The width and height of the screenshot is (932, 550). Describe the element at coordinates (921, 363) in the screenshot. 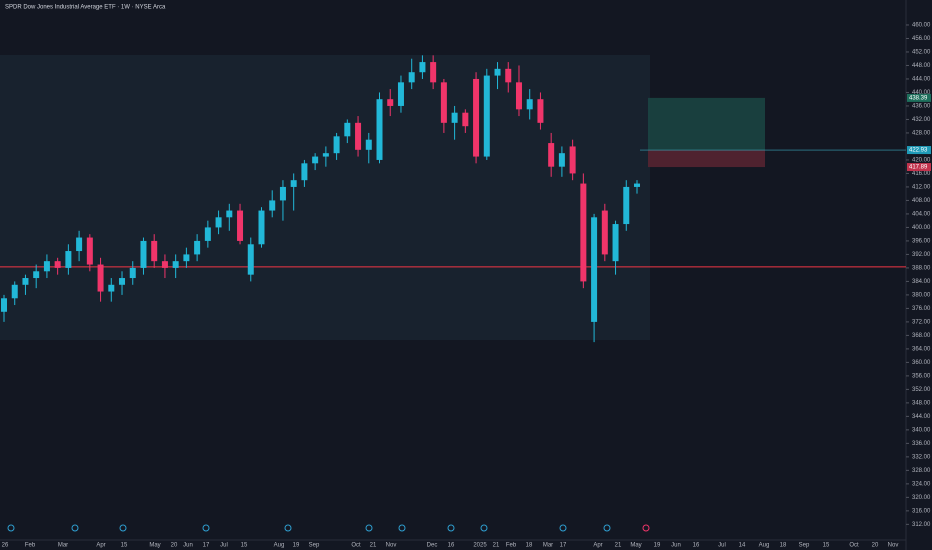

I see `y-tick-label: 360.00` at that location.